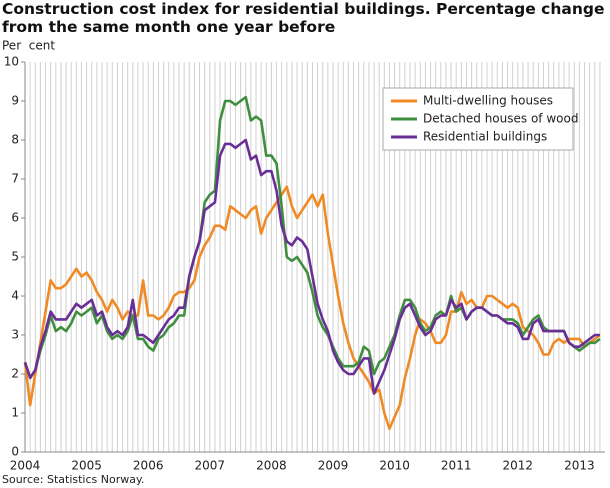 This screenshot has height=488, width=610. What do you see at coordinates (456, 466) in the screenshot?
I see `x-tick-label: 2011` at bounding box center [456, 466].